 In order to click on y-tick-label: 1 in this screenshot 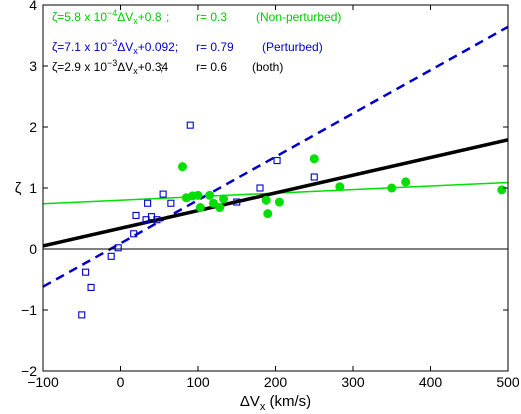, I will do `click(33, 188)`.